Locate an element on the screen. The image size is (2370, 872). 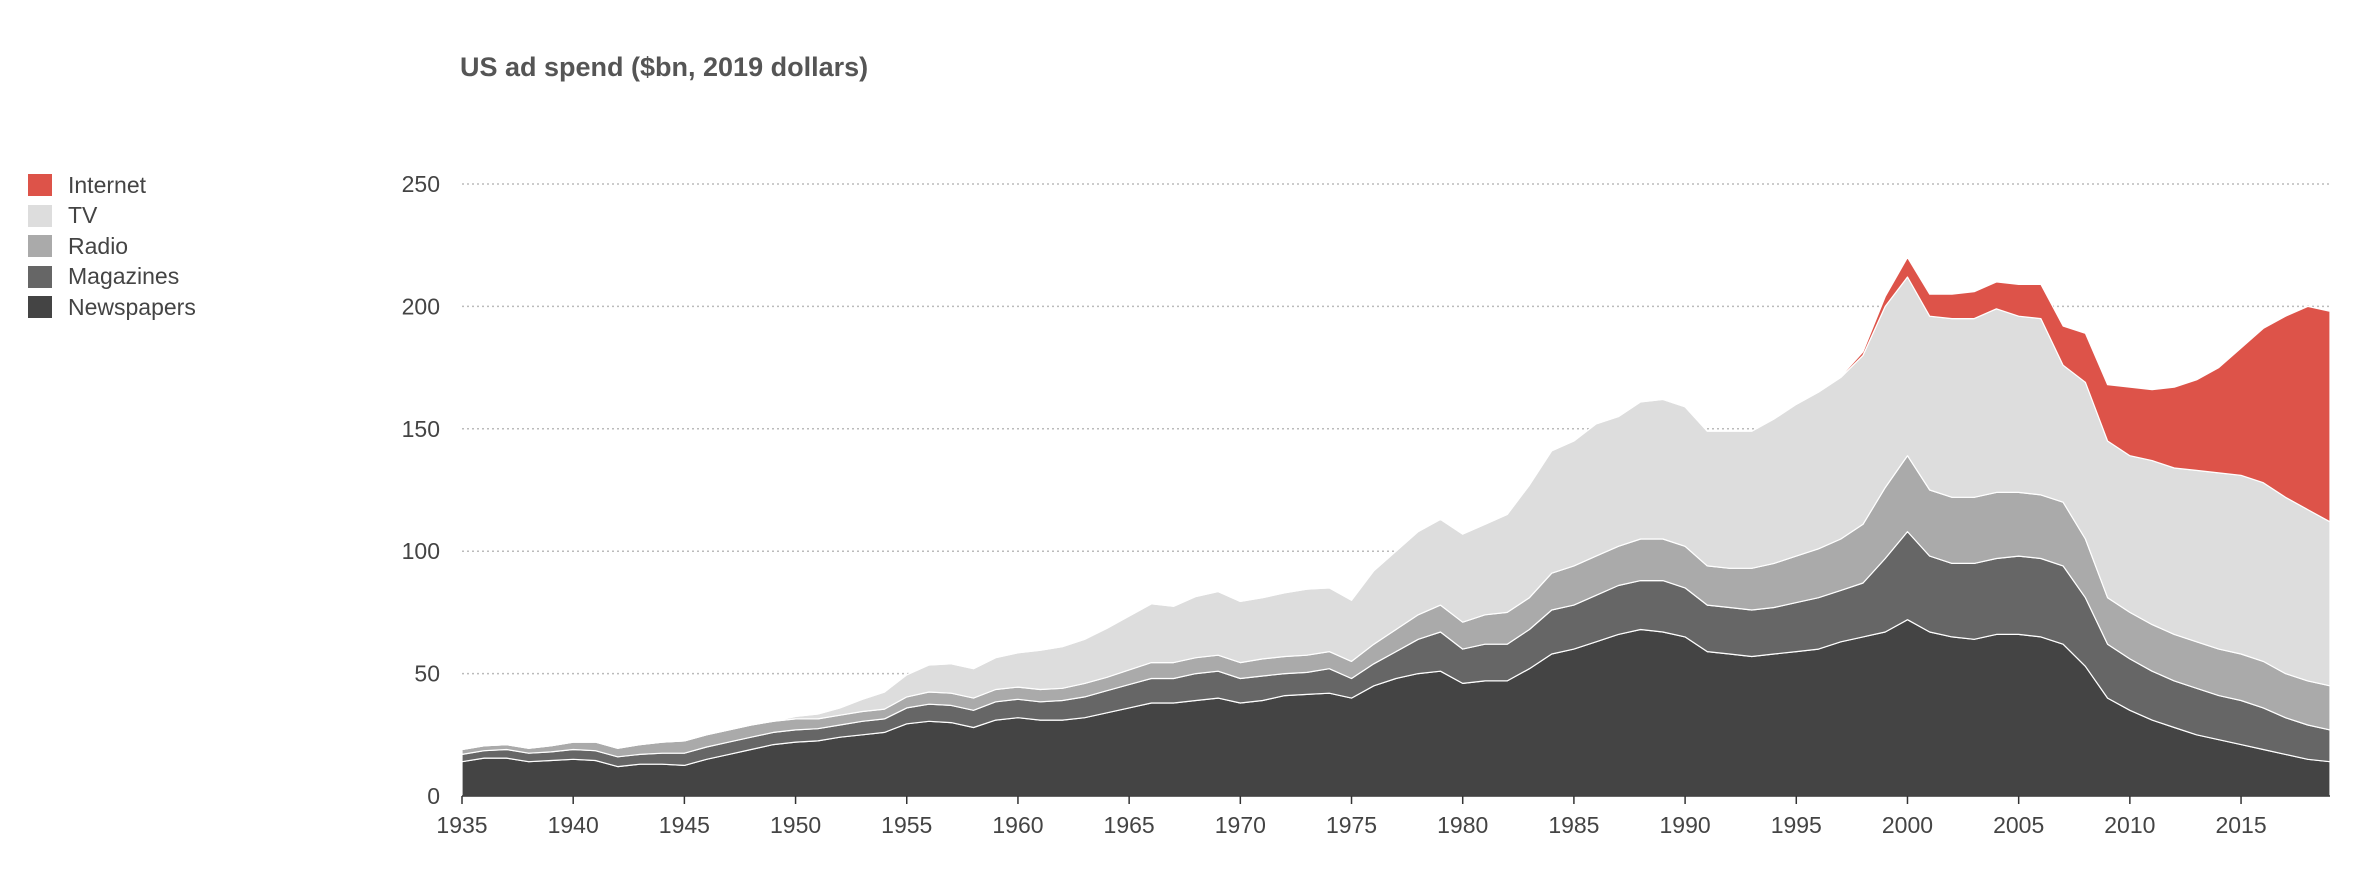
x-tick-label: 1945 is located at coordinates (684, 825).